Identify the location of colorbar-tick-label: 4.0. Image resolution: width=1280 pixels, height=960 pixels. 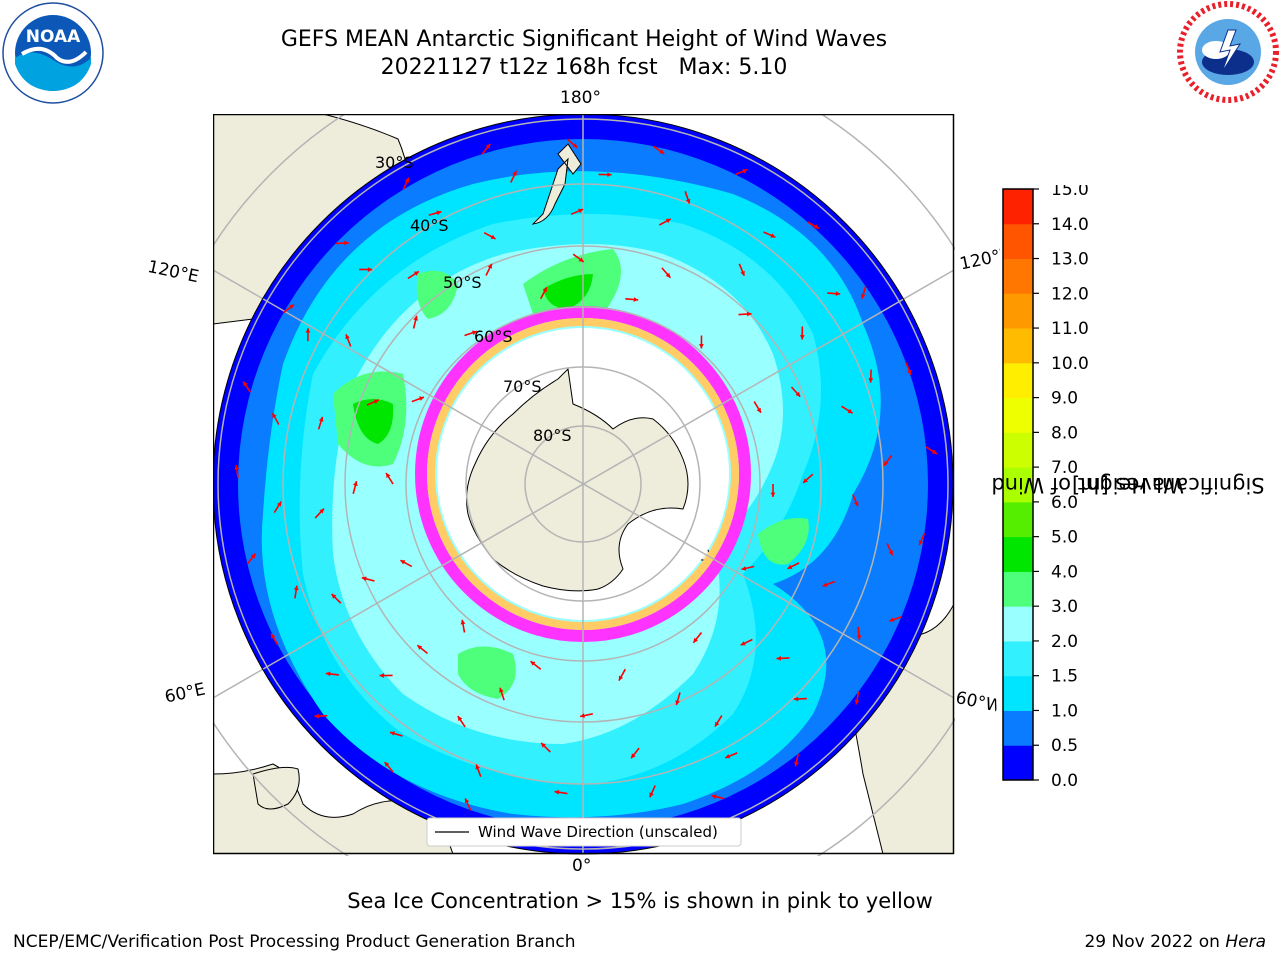
(1064, 572).